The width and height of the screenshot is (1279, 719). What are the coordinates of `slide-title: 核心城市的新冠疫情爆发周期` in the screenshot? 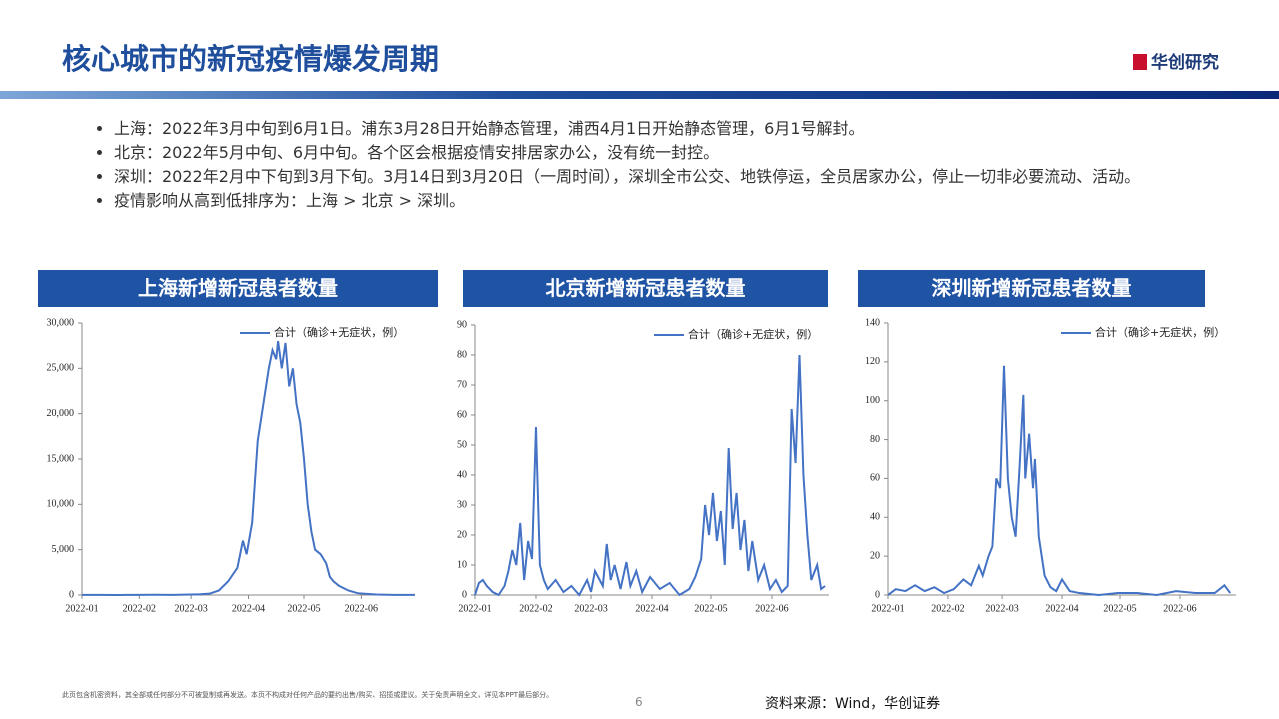 It's located at (251, 59).